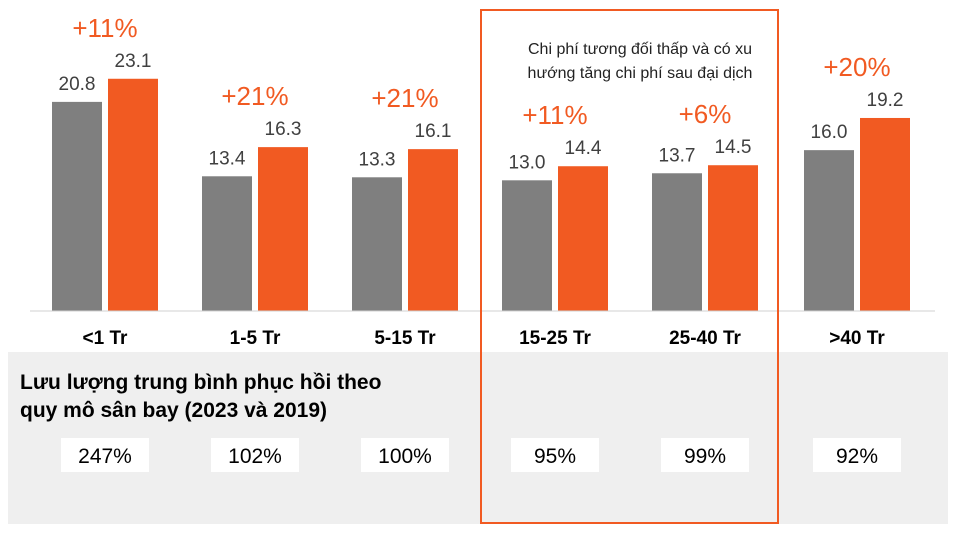  I want to click on bar-2019-5-15-tr, so click(377, 244).